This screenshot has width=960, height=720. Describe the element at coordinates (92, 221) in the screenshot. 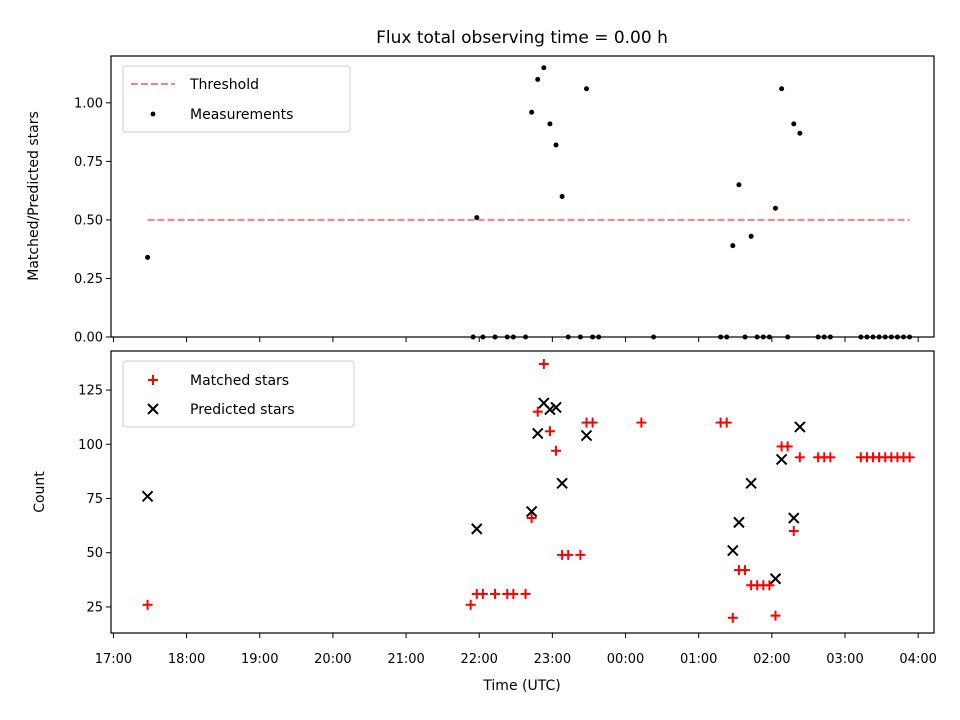

I see `ratio-y-ticks: 0.00 0.25 0.50 0.75 1.00` at that location.